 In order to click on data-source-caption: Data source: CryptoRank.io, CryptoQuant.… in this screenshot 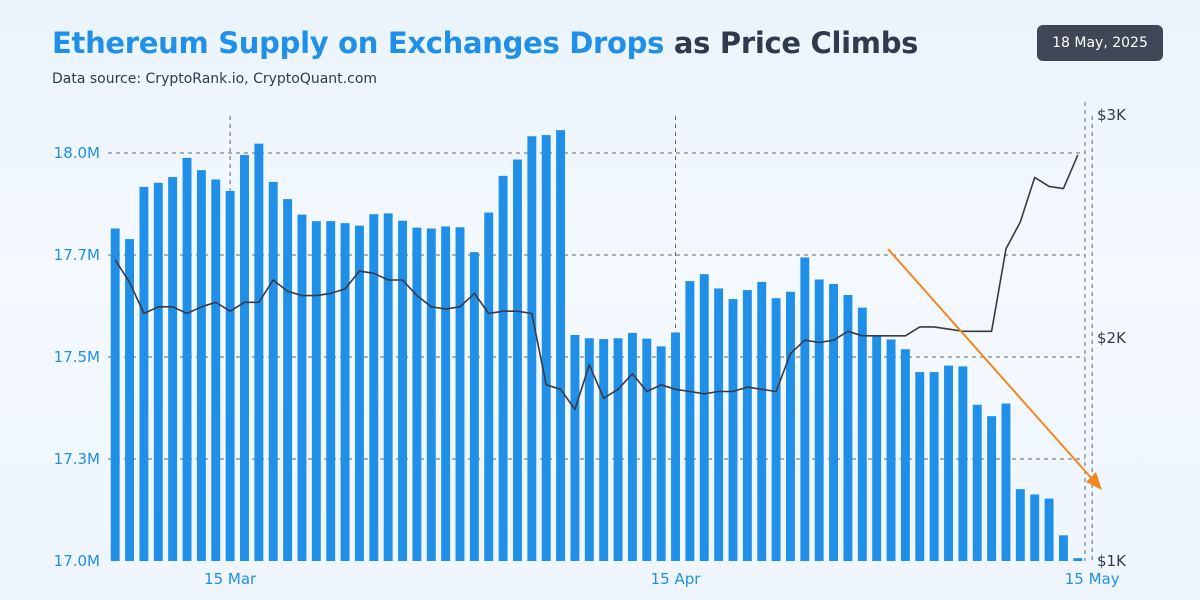, I will do `click(215, 79)`.